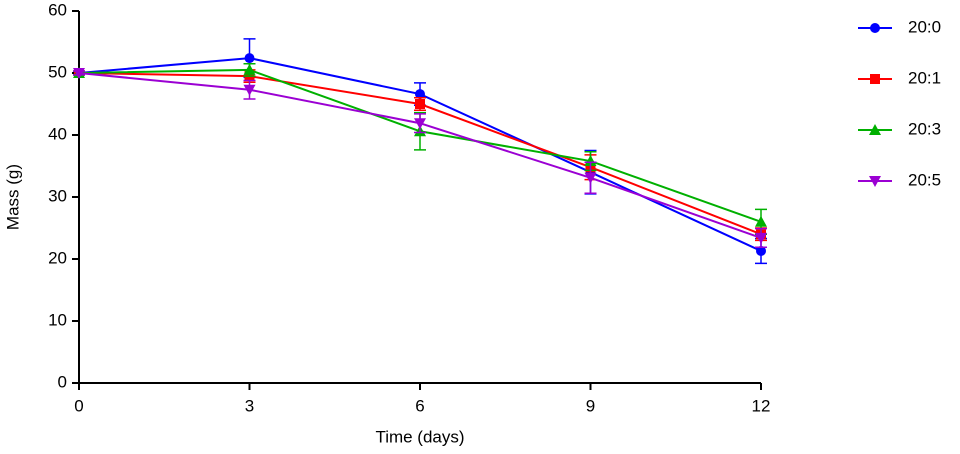 Image resolution: width=960 pixels, height=454 pixels. I want to click on y-tick-label: 20, so click(57, 257).